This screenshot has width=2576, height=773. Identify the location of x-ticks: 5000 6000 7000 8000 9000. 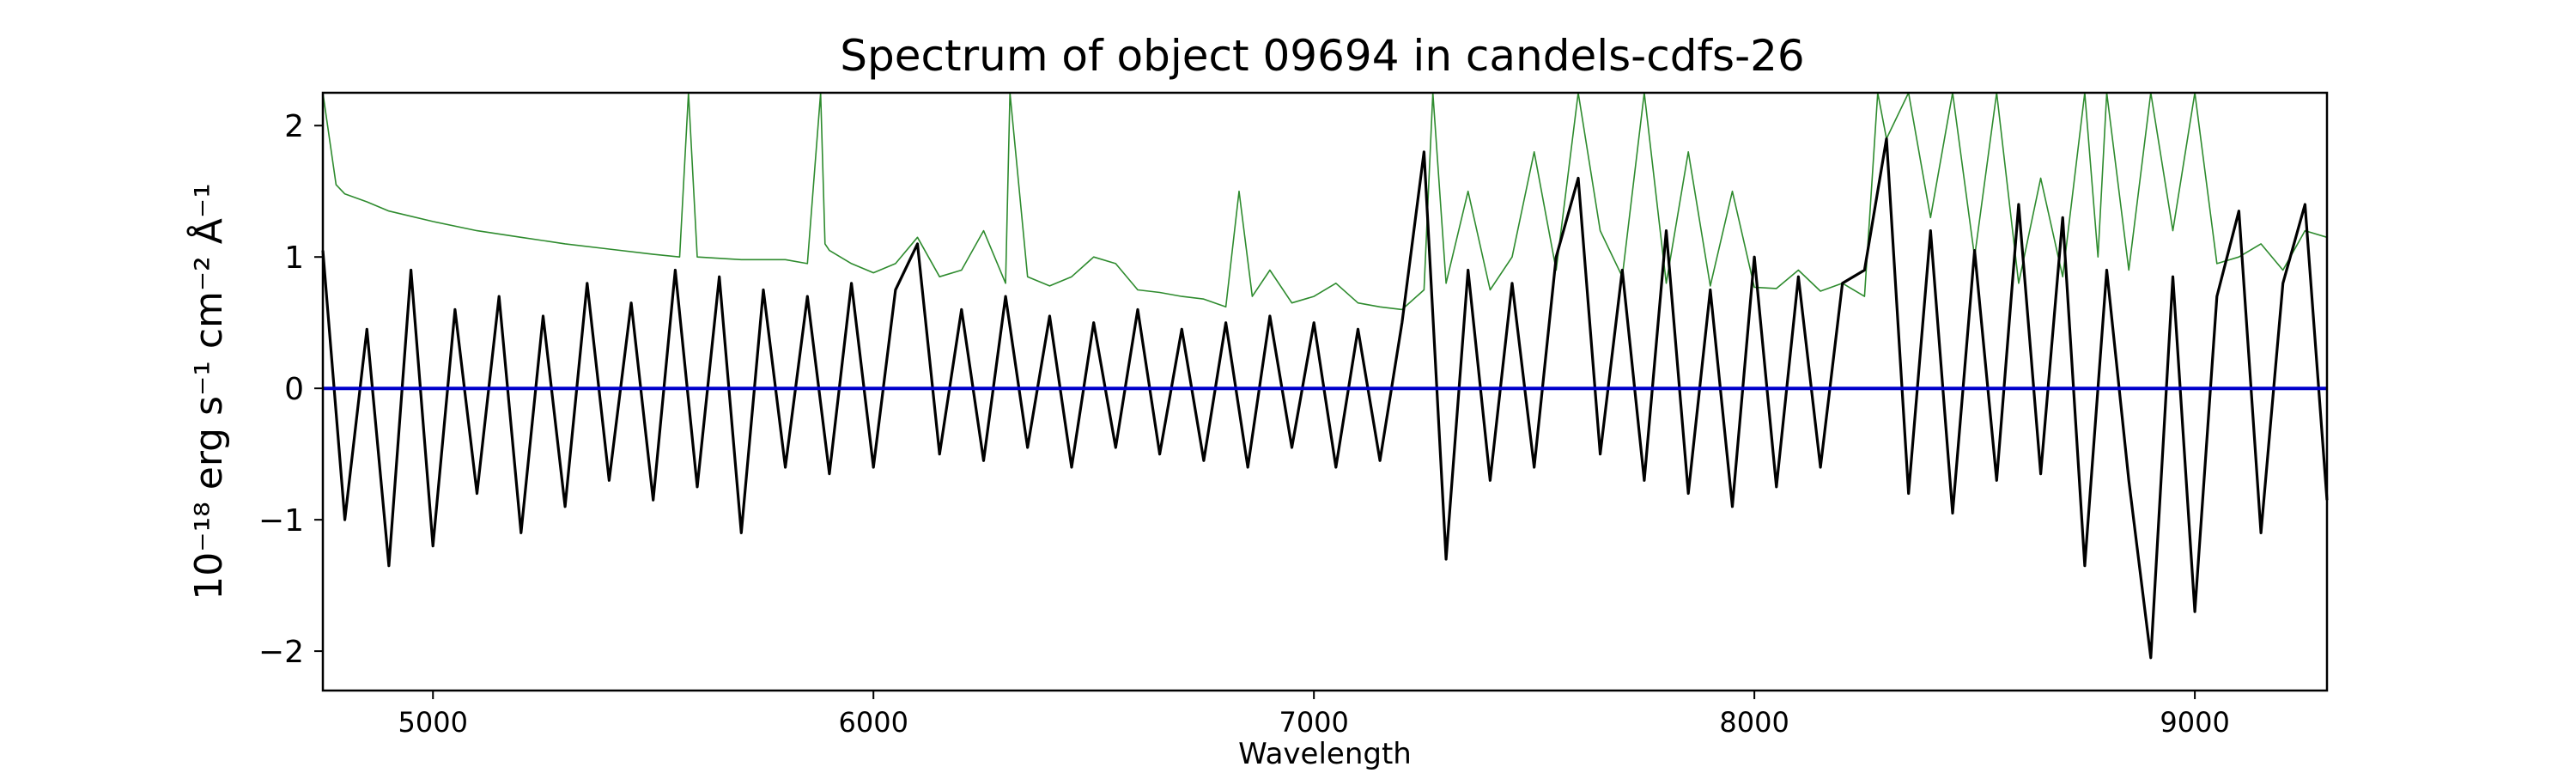
(1314, 715).